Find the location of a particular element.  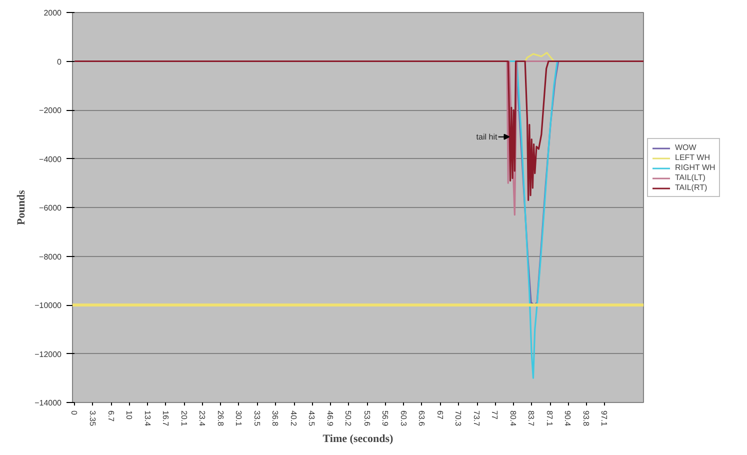

x-tick-label: 70.3 is located at coordinates (457, 418).